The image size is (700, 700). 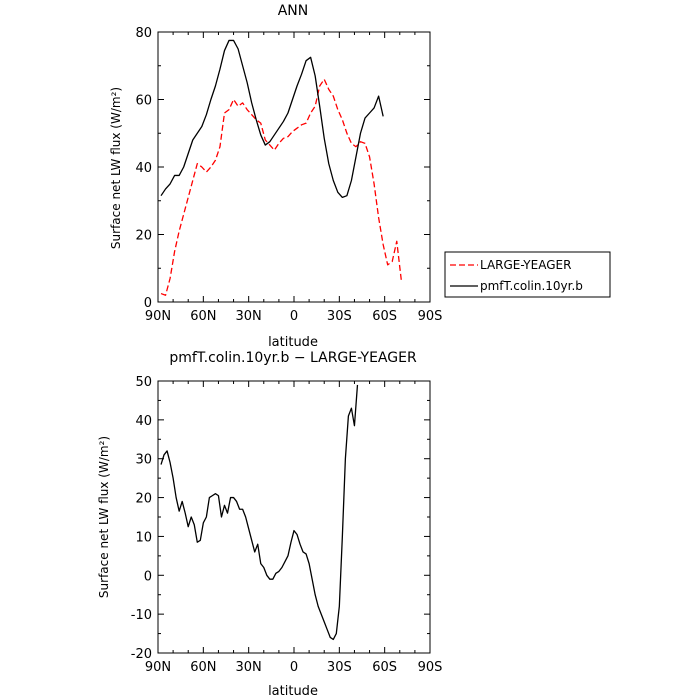 I want to click on bottom-series-layer, so click(x=259, y=512).